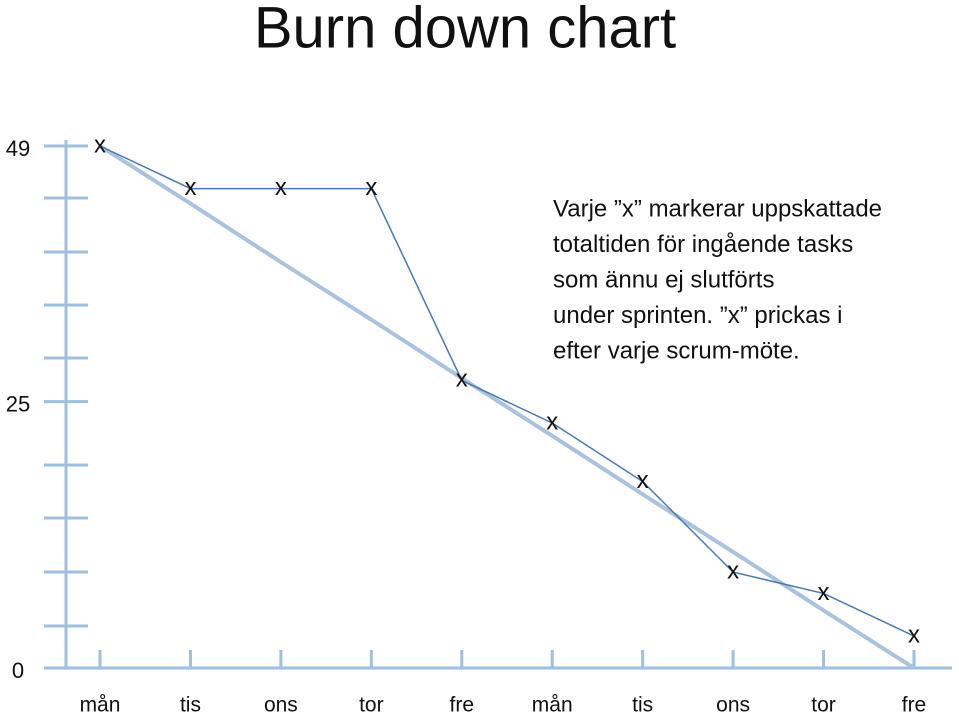  Describe the element at coordinates (676, 350) in the screenshot. I see `annotation: efter varje scrum-möte.` at that location.